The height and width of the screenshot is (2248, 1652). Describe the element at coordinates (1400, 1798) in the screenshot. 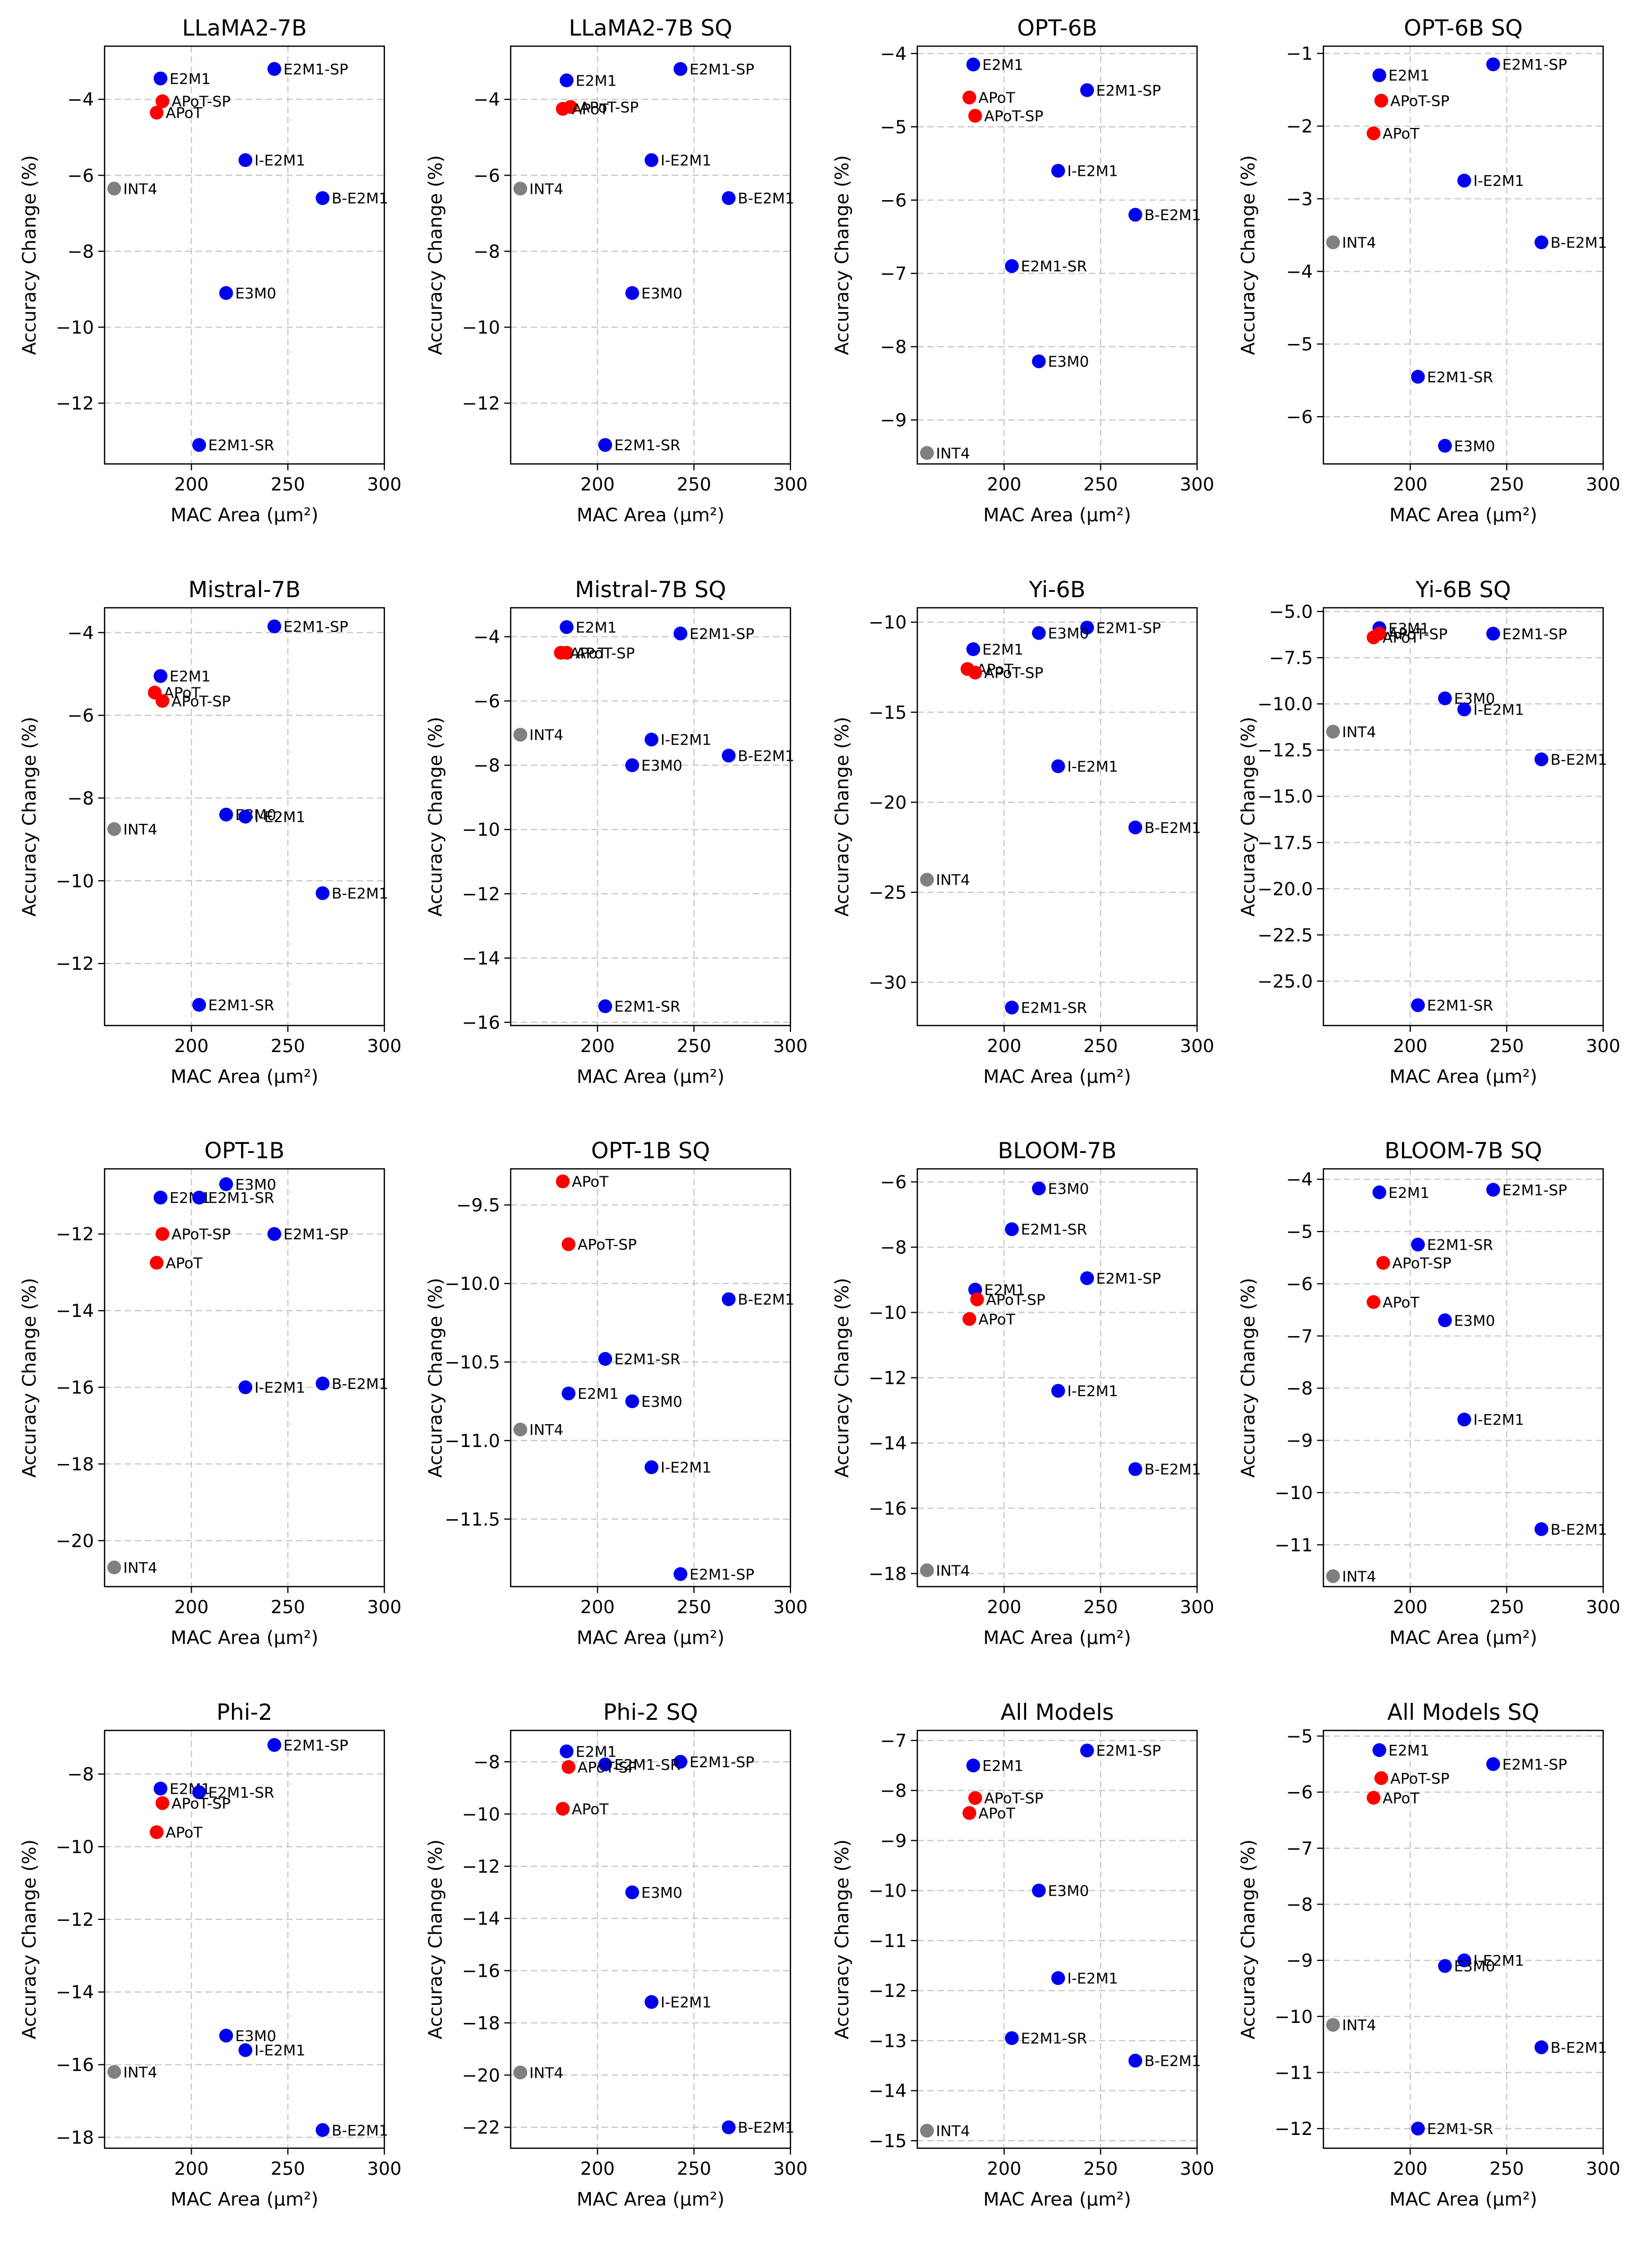

I see `chart-16-all-models-sq-point-label-apot: APoT` at that location.